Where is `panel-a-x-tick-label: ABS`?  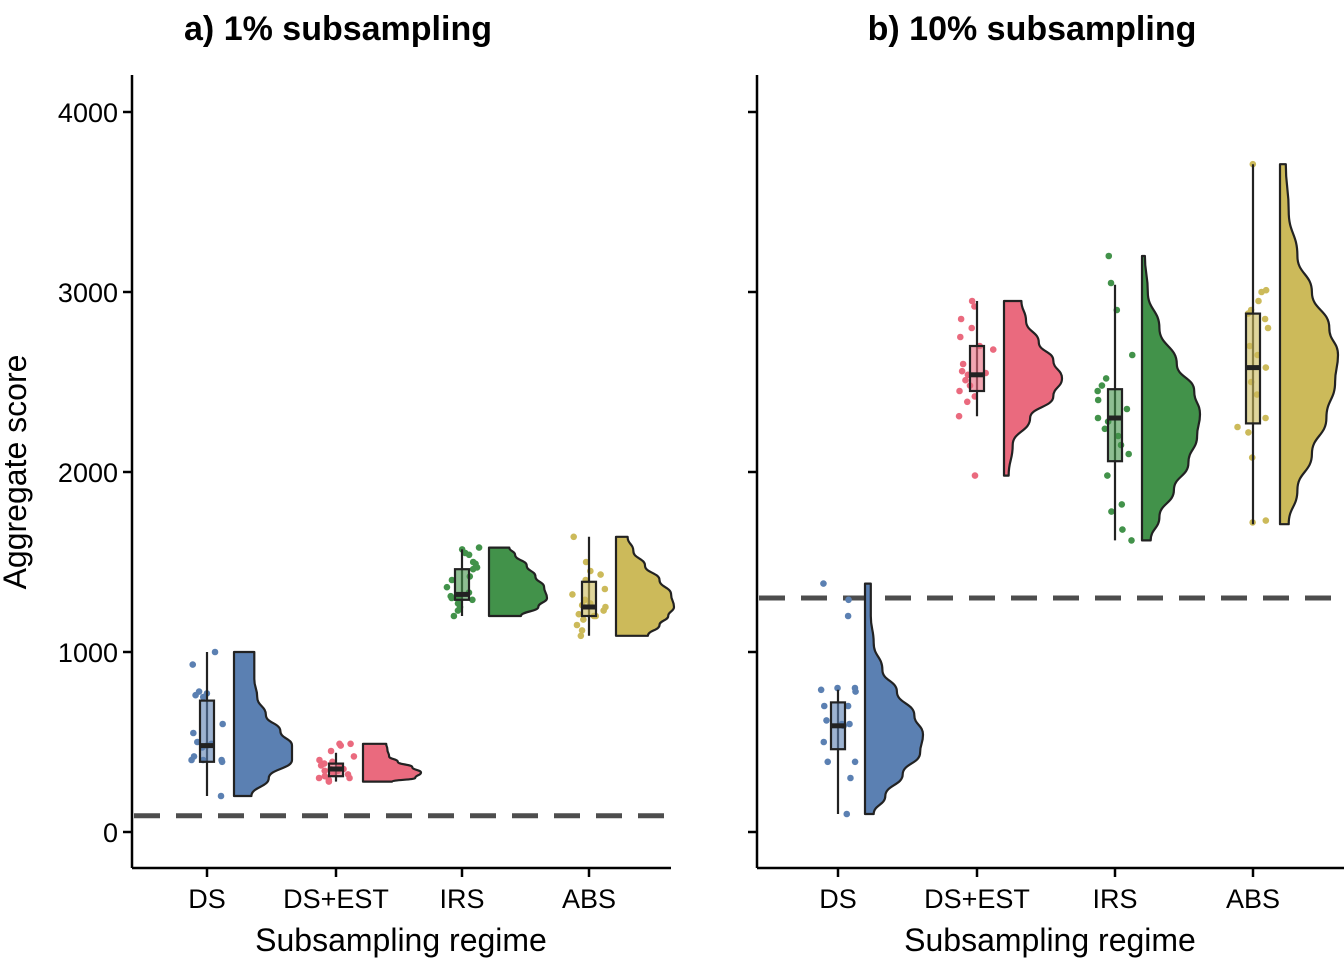 panel-a-x-tick-label: ABS is located at coordinates (589, 899).